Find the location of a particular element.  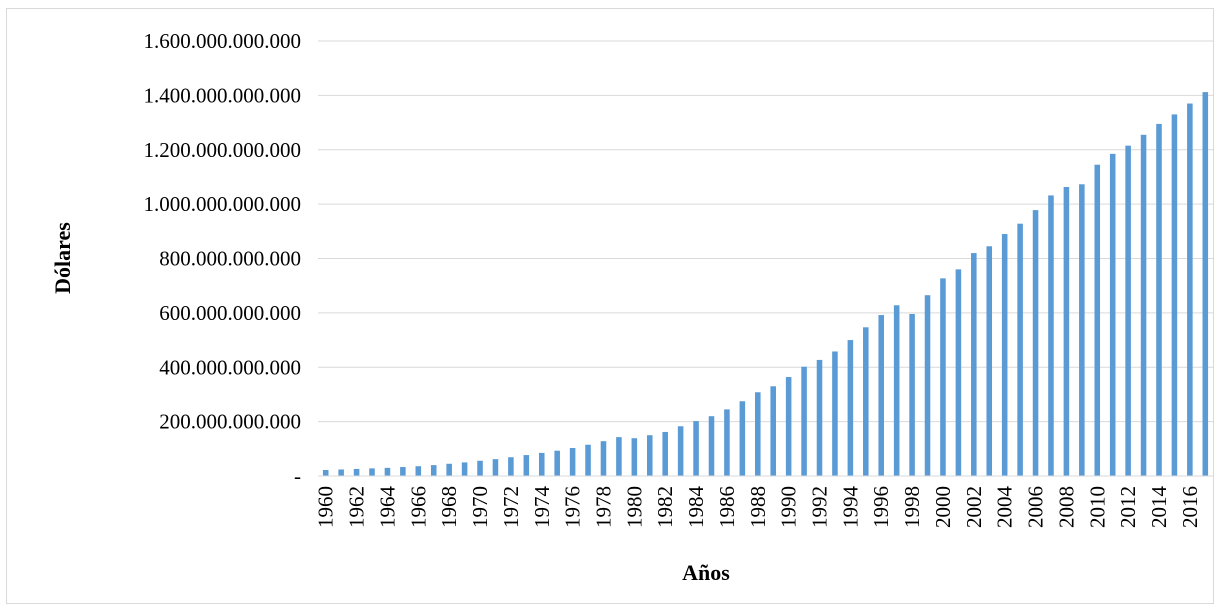

x-tick-label: 1966 is located at coordinates (418, 507).